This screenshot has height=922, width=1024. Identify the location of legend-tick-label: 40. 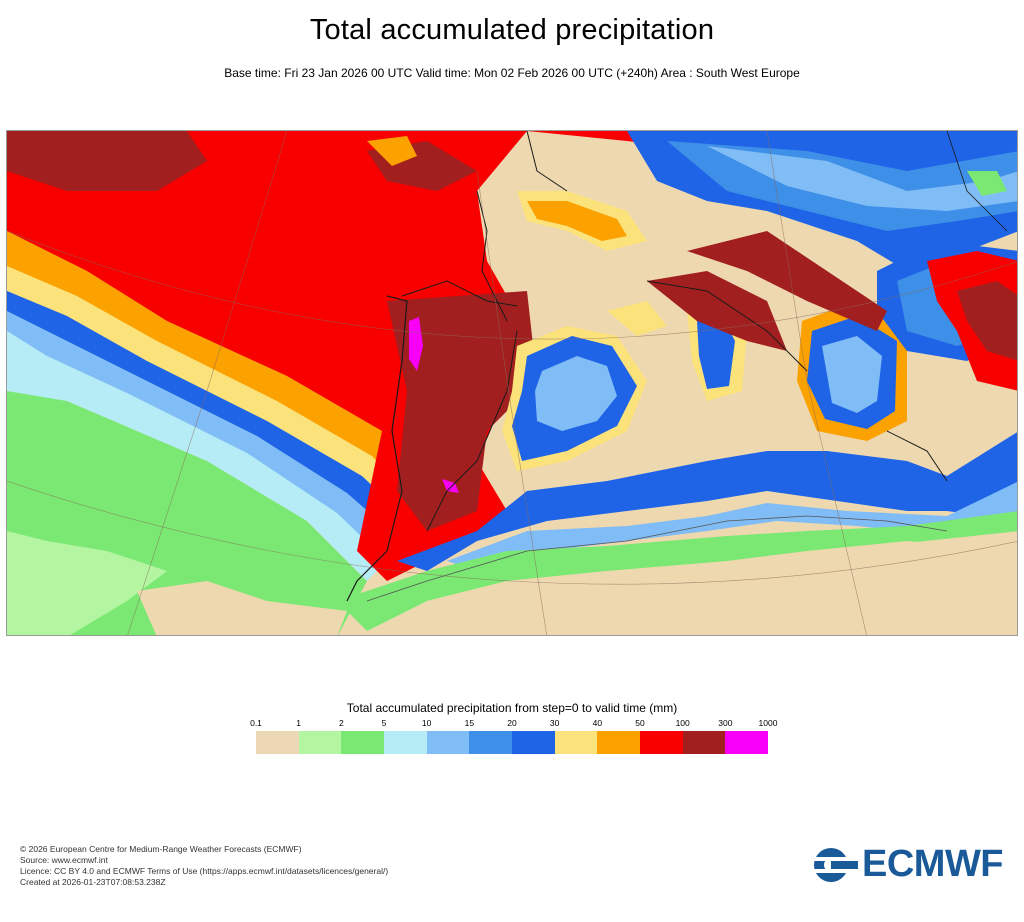
(597, 723).